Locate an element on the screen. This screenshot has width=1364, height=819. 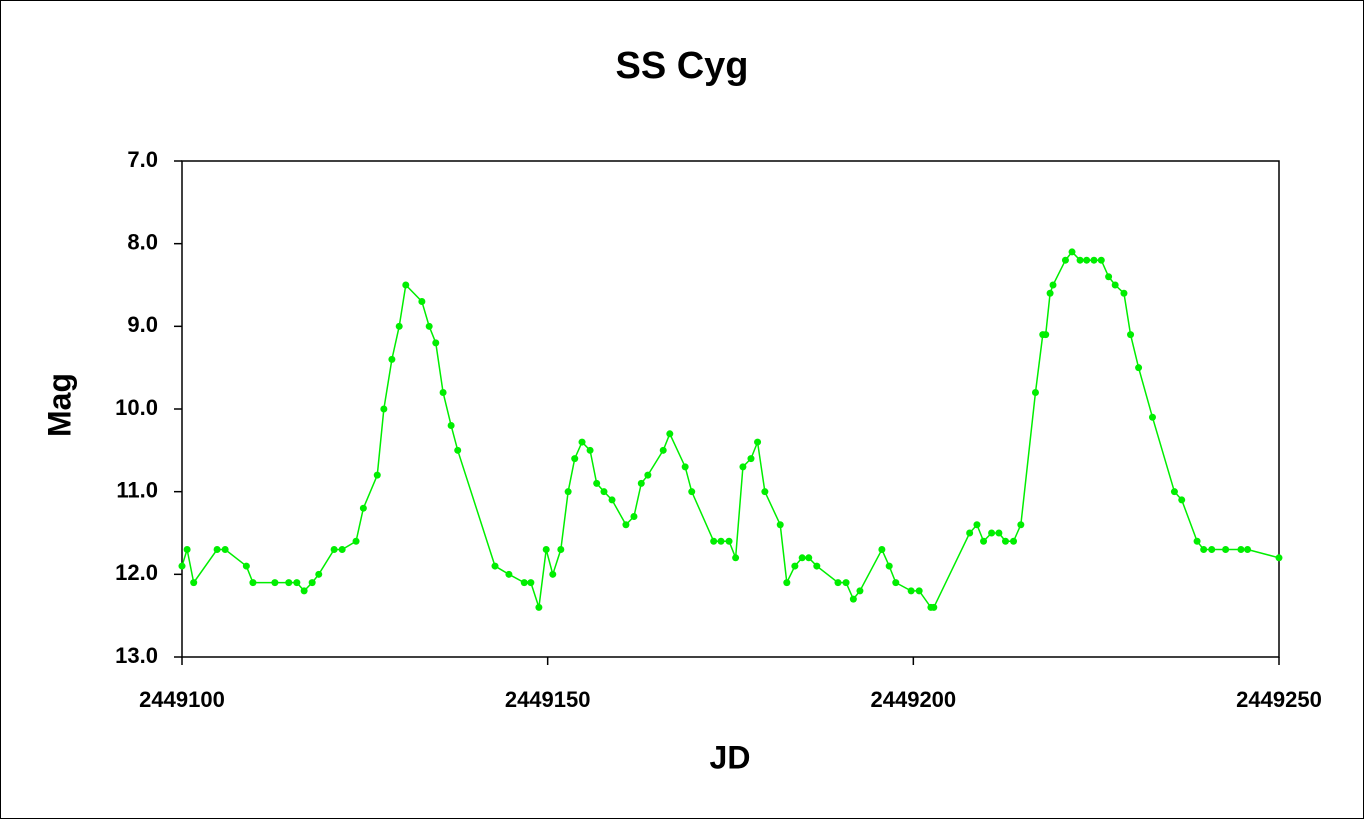
y-tick-label: 7.0 is located at coordinates (142, 159).